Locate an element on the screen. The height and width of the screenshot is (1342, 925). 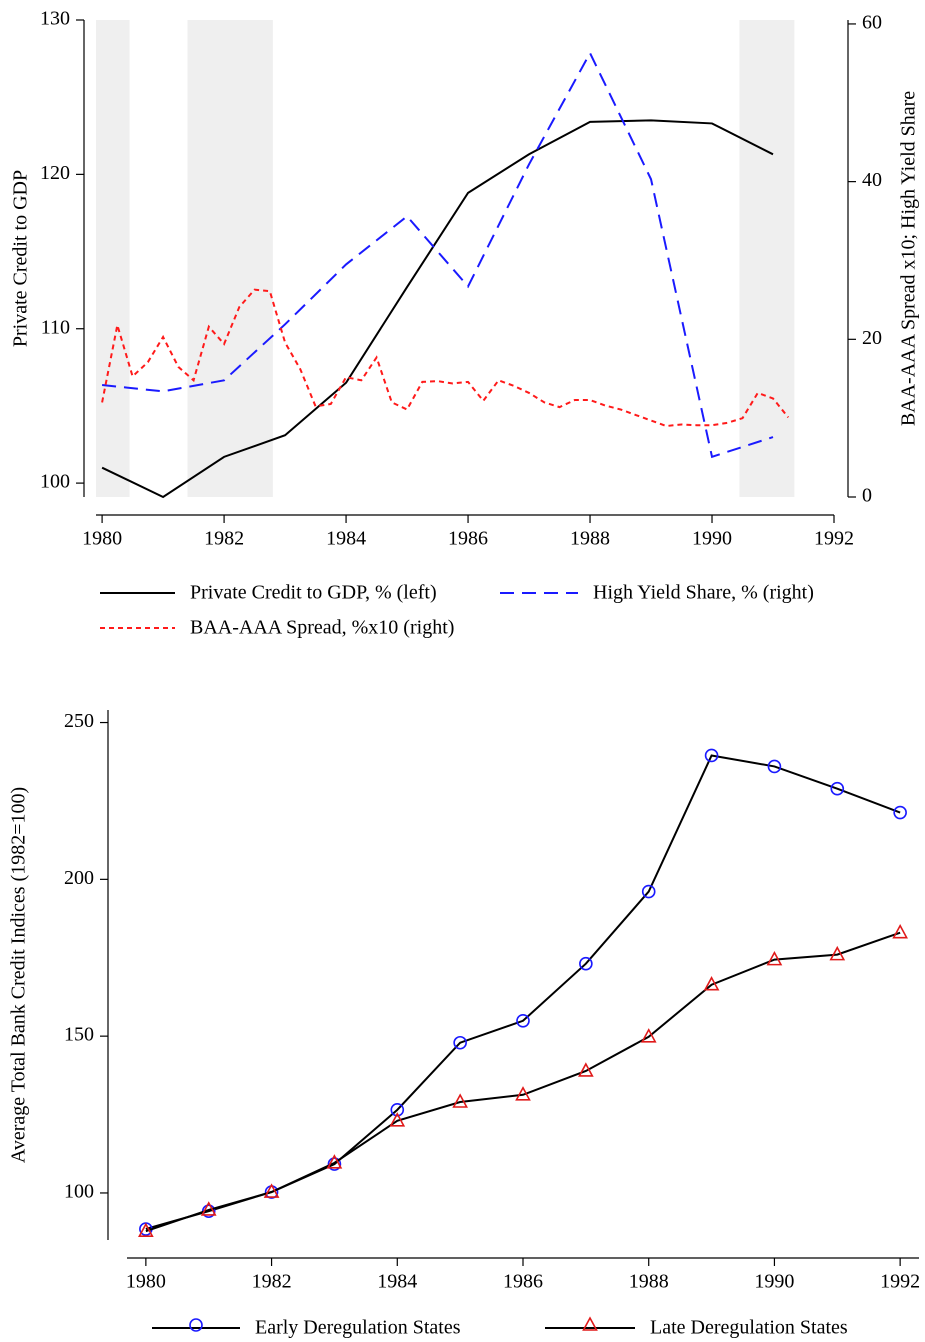
y2-tick-label: 40 is located at coordinates (872, 180).